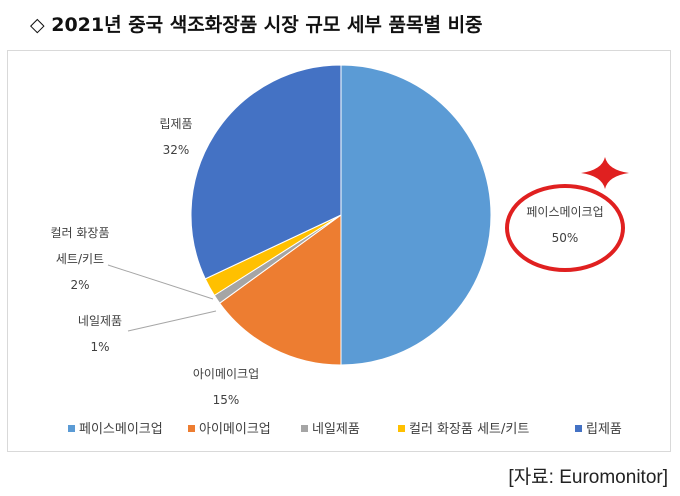 The height and width of the screenshot is (496, 680). I want to click on legend-swatch-아이메이크업, so click(191, 428).